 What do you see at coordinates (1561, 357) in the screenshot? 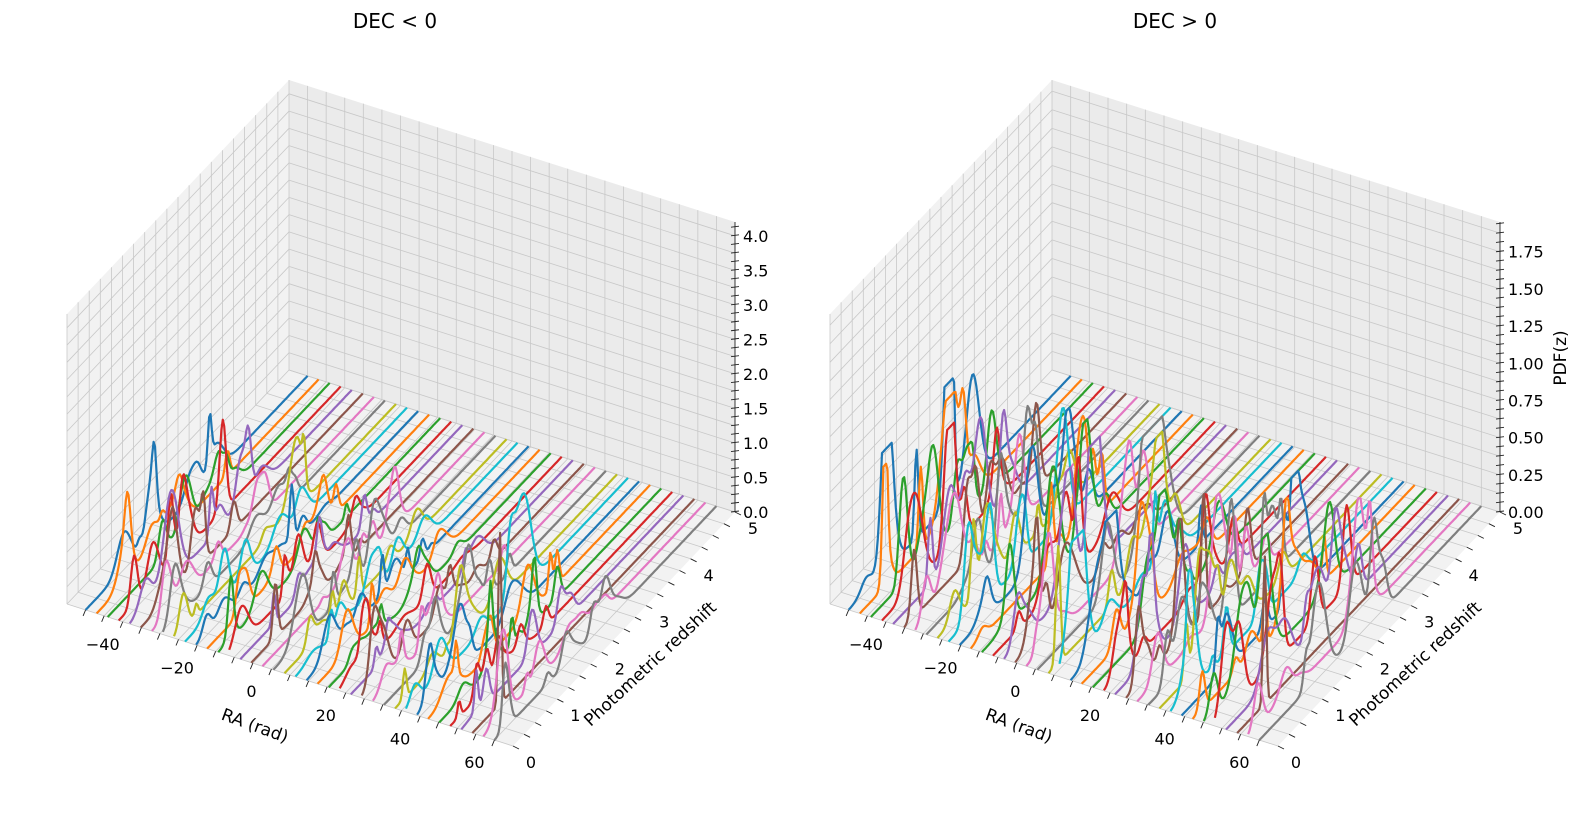
I see `z-axis-label: PDF(z)` at bounding box center [1561, 357].